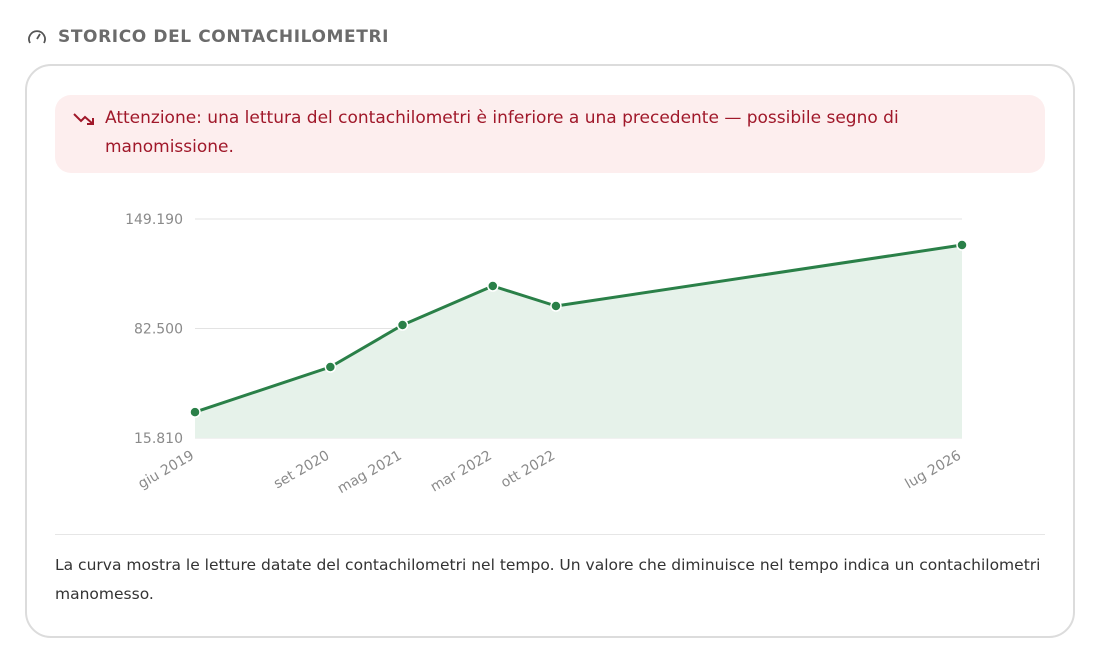  What do you see at coordinates (224, 37) in the screenshot?
I see `section-title: STORICO DEL CONTACHILOMETRI` at bounding box center [224, 37].